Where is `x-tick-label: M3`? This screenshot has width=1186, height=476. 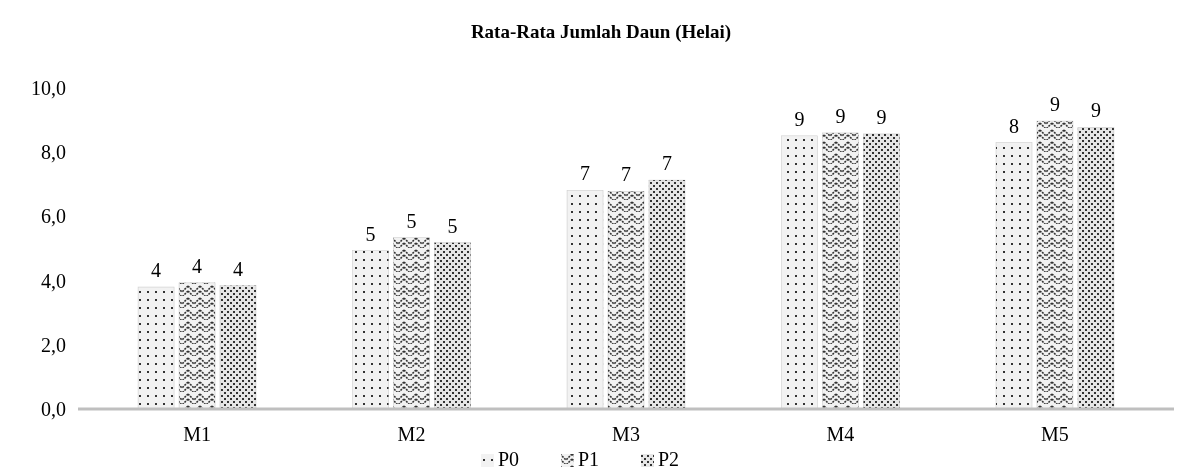
x-tick-label: M3 is located at coordinates (626, 434).